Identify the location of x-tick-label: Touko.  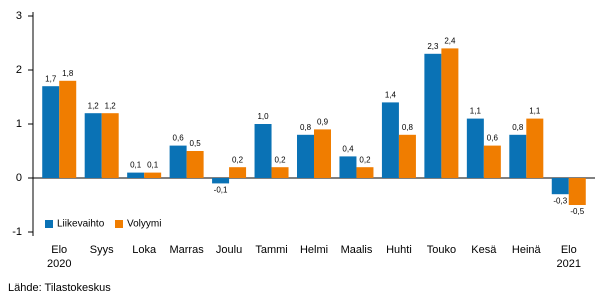
(441, 250).